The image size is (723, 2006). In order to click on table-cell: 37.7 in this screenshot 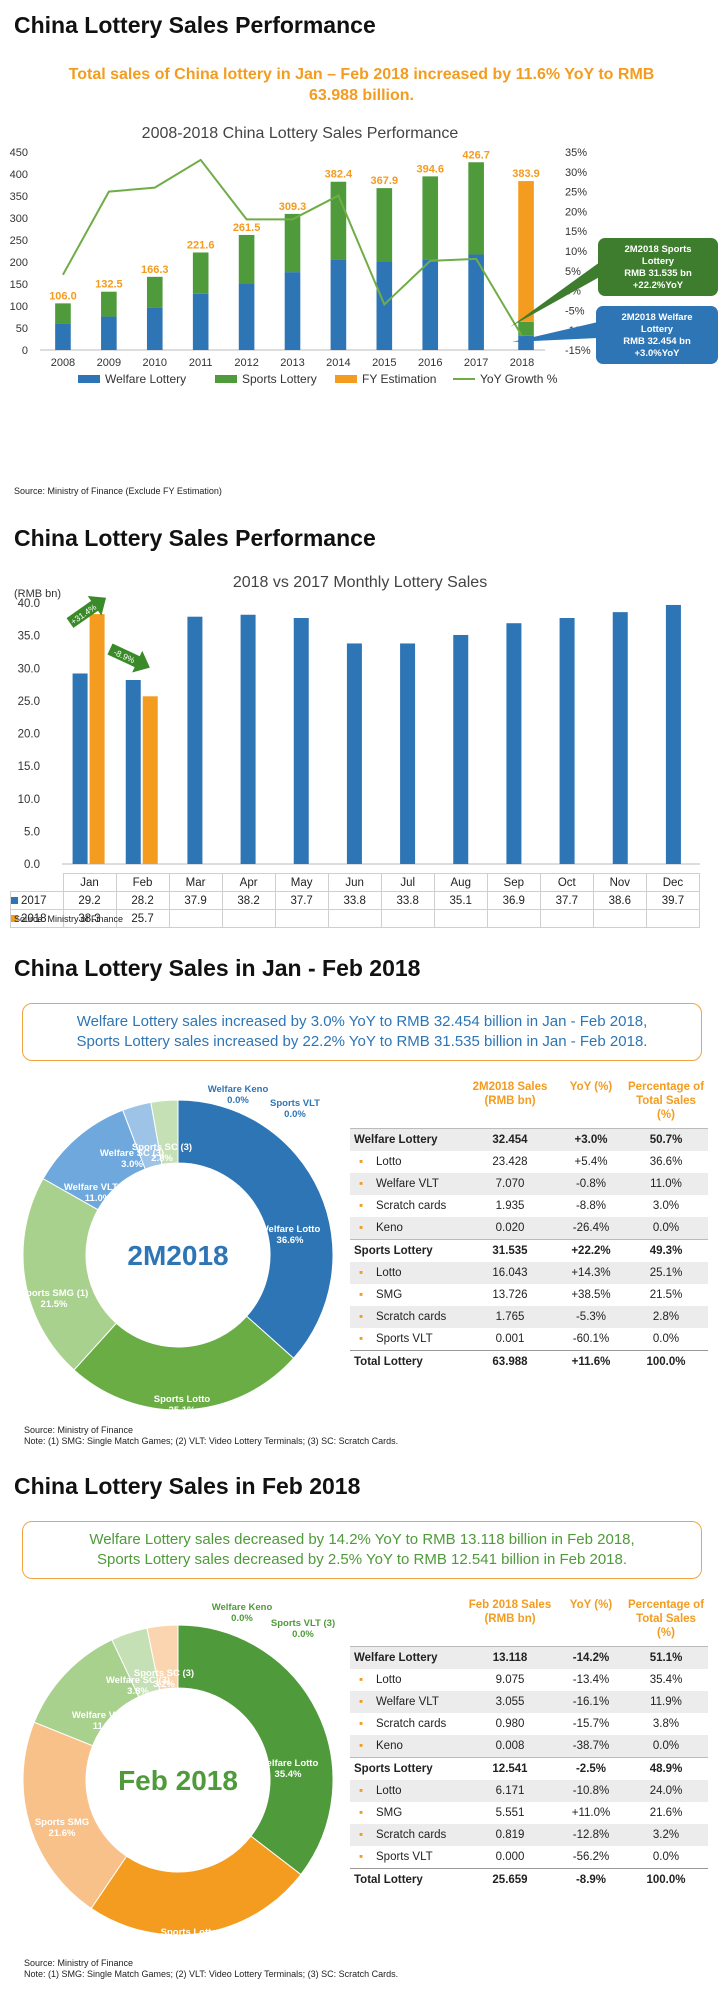, I will do `click(301, 900)`.